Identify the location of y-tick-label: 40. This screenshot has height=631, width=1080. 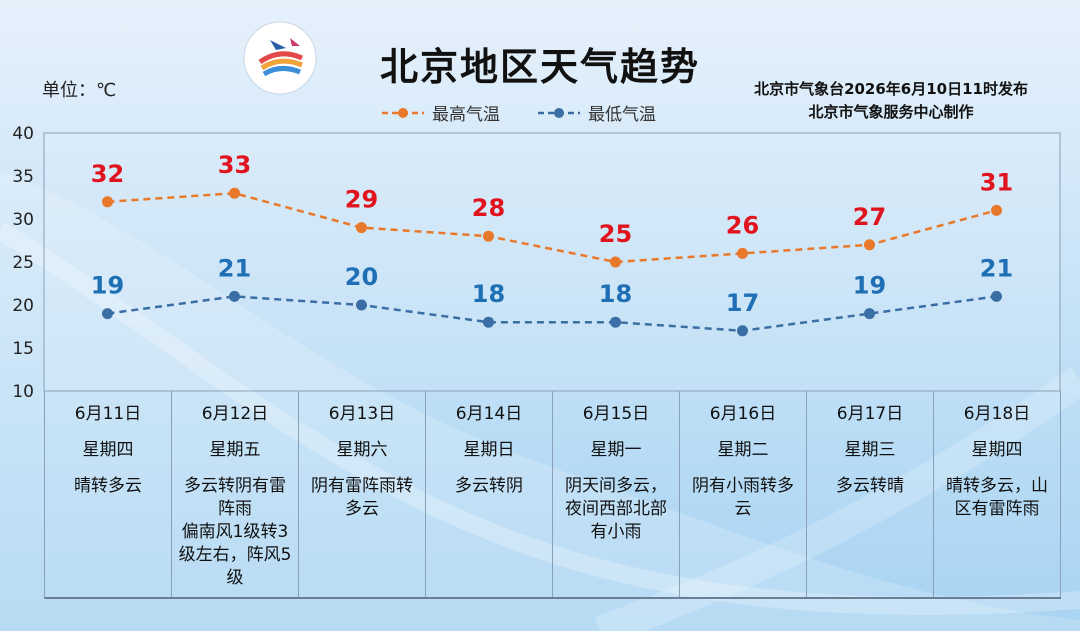
(23, 134).